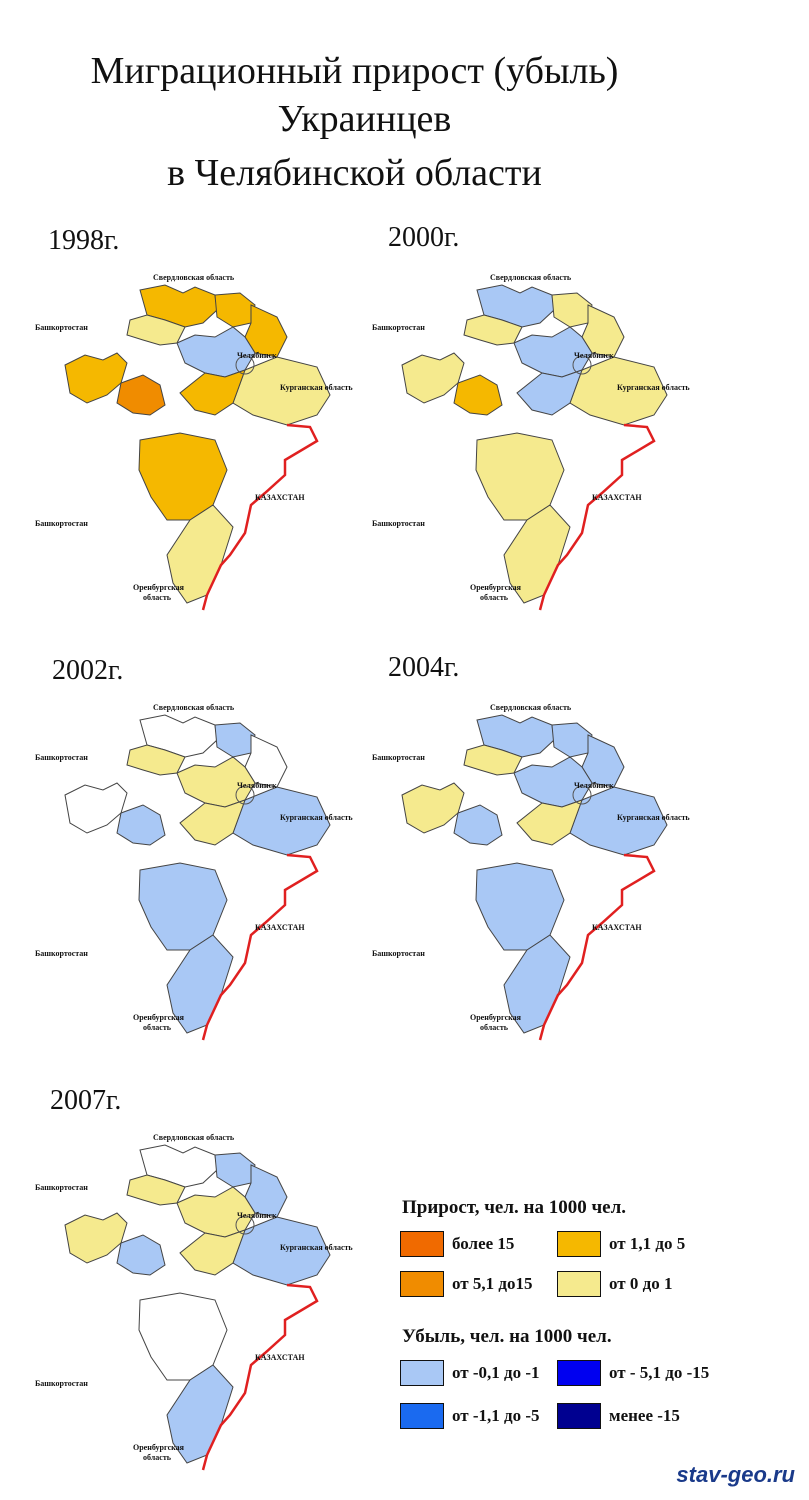 This screenshot has height=1500, width=809. What do you see at coordinates (354, 71) in the screenshot?
I see `title-line-1: Миграционный прирост (убыль)` at bounding box center [354, 71].